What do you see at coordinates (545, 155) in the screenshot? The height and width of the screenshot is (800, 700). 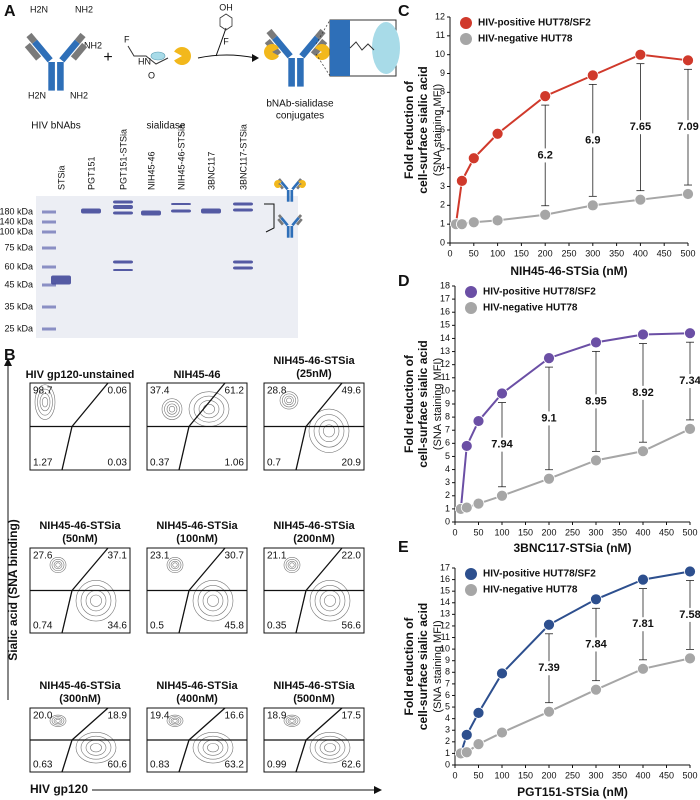 I see `fold-label: 6.2` at bounding box center [545, 155].